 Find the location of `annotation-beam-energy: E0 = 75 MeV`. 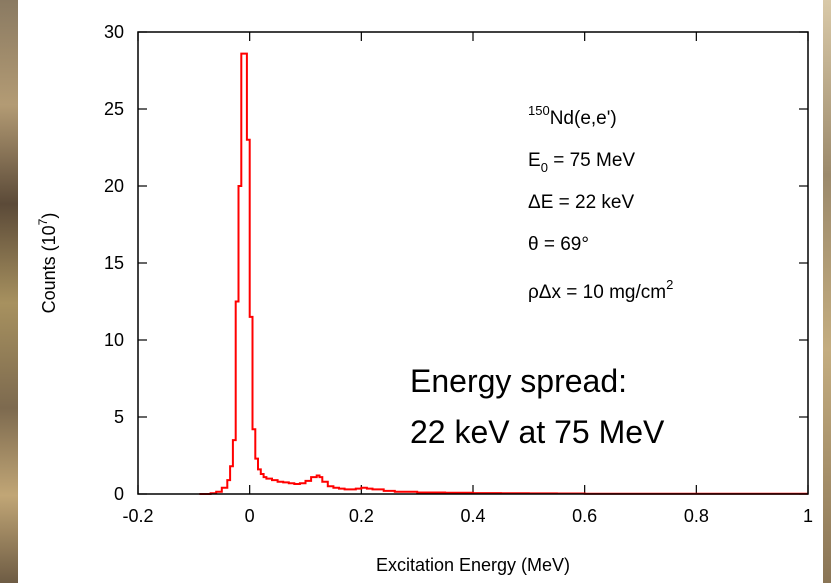

annotation-beam-energy: E0 = 75 MeV is located at coordinates (581, 162).